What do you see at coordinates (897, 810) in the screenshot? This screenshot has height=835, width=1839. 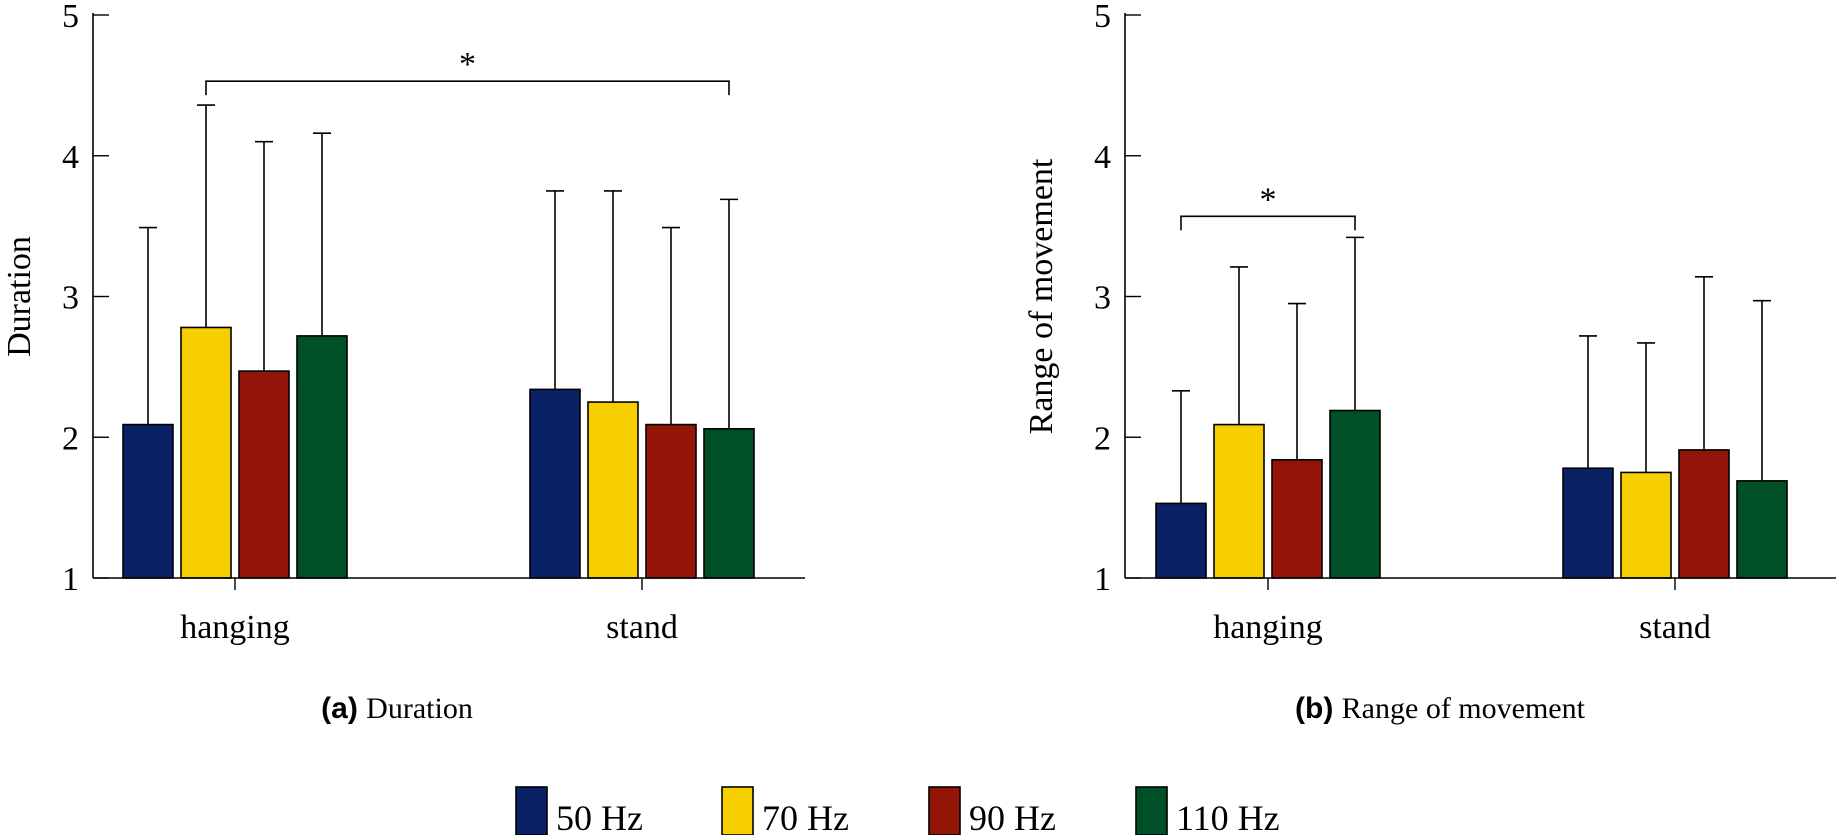 I see `legend: 50 Hz 70 Hz 90 Hz 110 Hz` at bounding box center [897, 810].